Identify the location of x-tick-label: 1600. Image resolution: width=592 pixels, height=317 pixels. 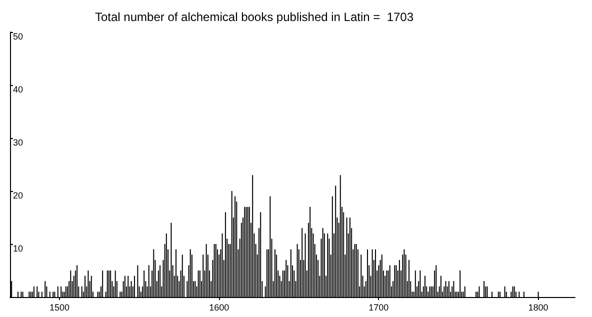
(219, 307).